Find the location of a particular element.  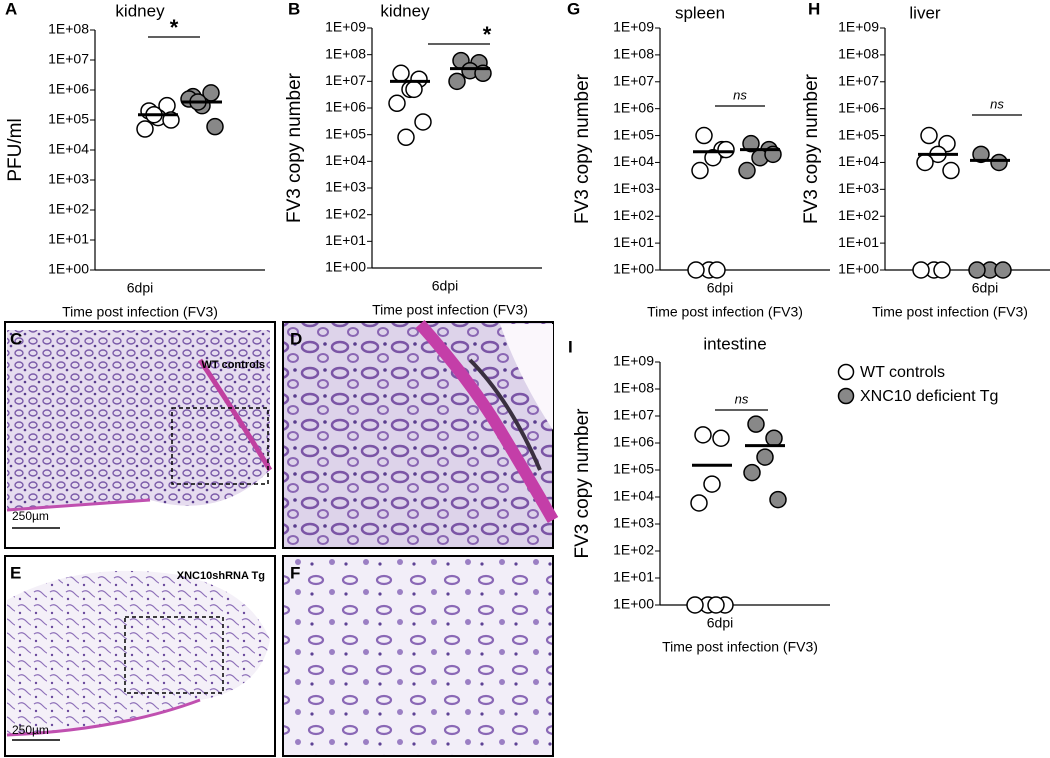

image-label: XNC10shRNA Tg is located at coordinates (221, 576).